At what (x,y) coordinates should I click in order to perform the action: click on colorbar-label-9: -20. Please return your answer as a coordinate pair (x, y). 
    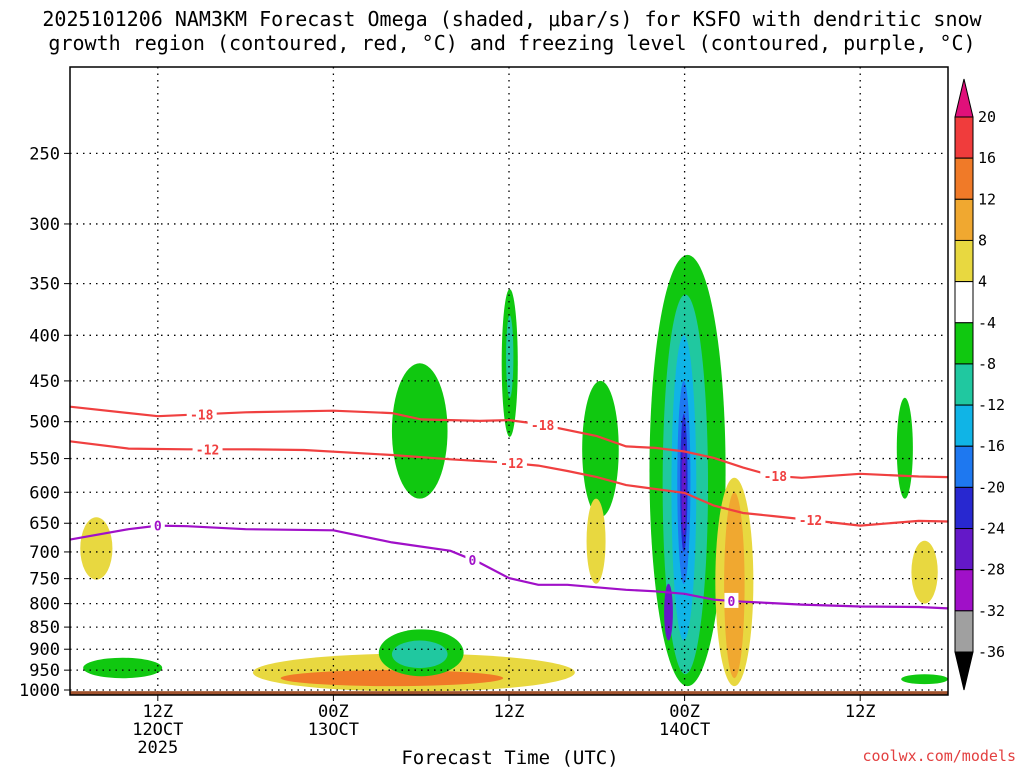
    Looking at the image, I should click on (991, 487).